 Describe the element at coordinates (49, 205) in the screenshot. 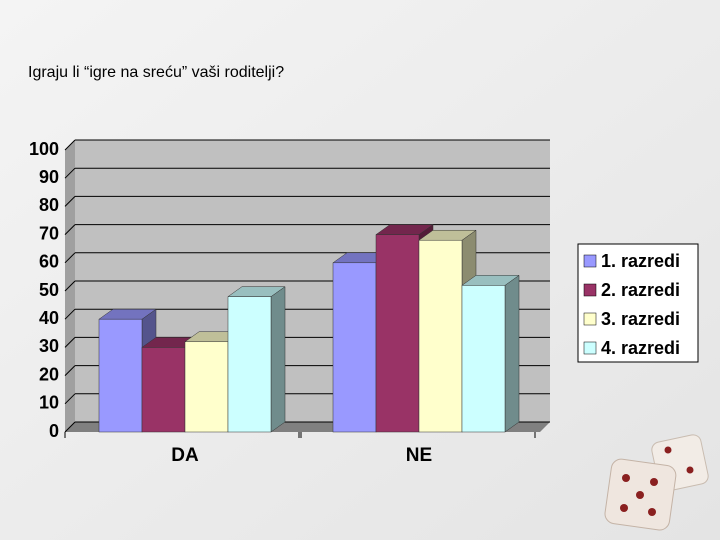

I see `y-tick-label: 80` at that location.